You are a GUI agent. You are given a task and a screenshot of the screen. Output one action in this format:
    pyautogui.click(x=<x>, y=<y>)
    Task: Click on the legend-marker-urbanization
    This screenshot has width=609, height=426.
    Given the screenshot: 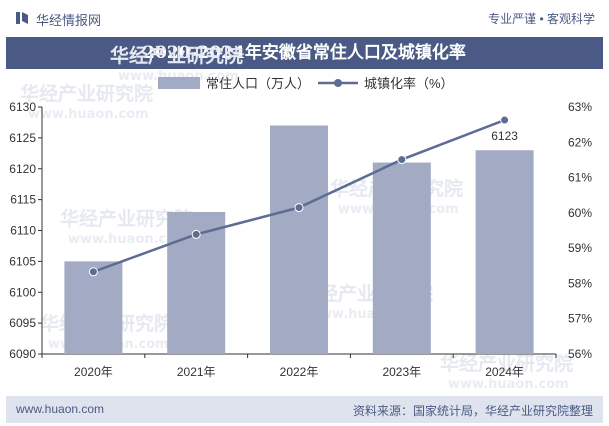 What is the action you would take?
    pyautogui.click(x=338, y=83)
    